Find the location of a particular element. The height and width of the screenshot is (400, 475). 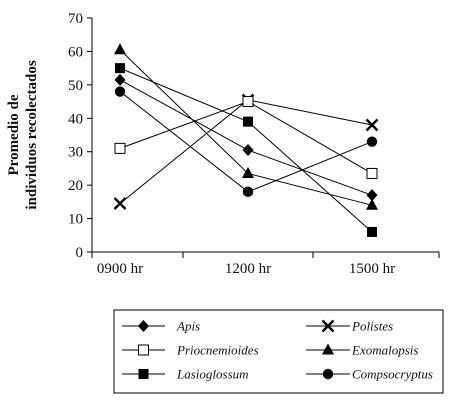

y-tick-label-40: 40 is located at coordinates (75, 119).